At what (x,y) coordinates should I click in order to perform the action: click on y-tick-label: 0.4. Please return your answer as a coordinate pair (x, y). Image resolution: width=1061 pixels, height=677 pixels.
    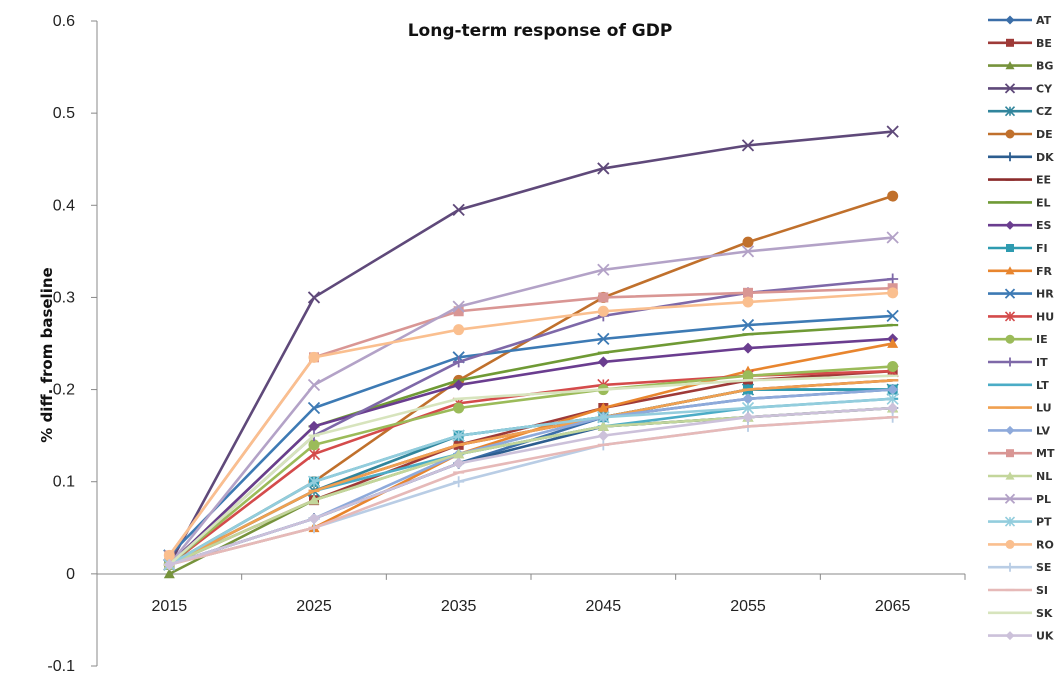
    Looking at the image, I should click on (64, 205).